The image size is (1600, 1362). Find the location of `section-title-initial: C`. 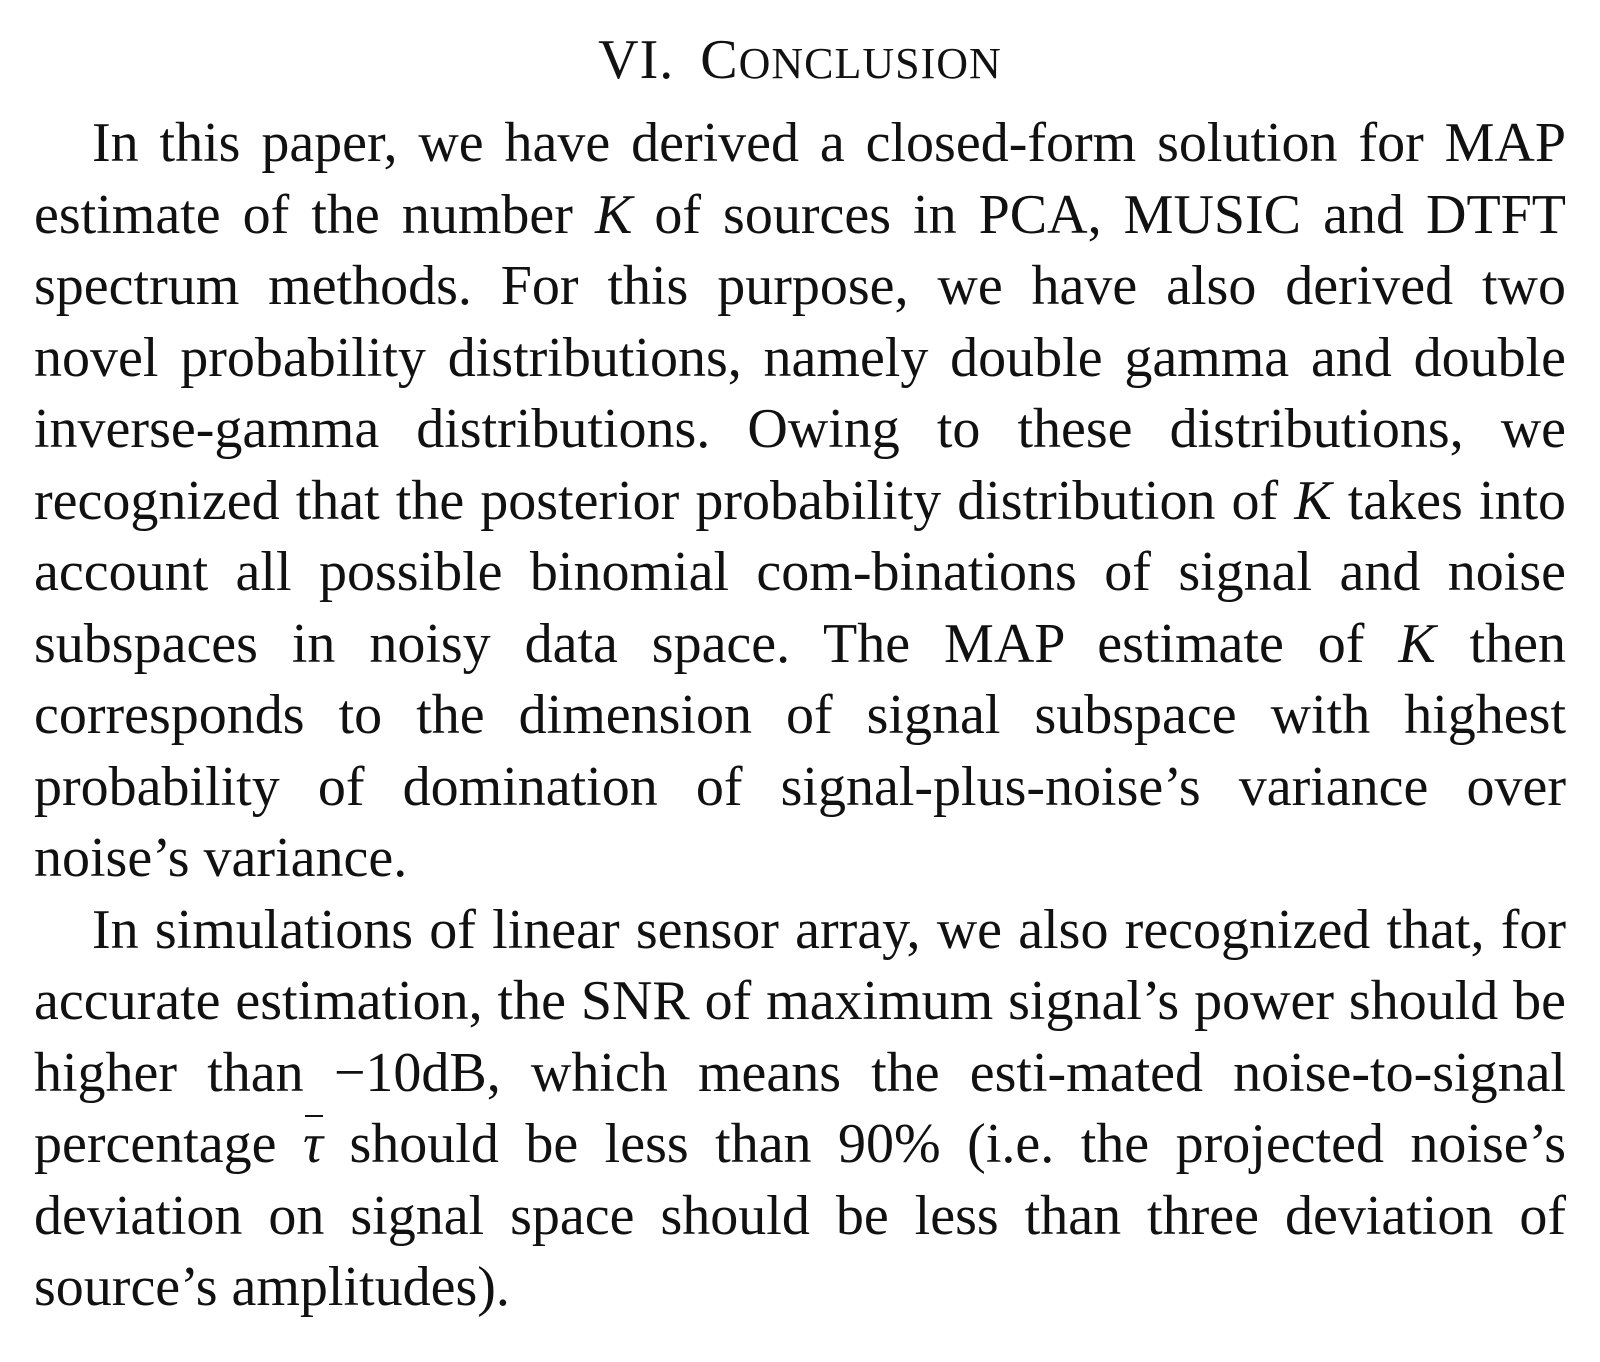

section-title-initial: C is located at coordinates (719, 60).